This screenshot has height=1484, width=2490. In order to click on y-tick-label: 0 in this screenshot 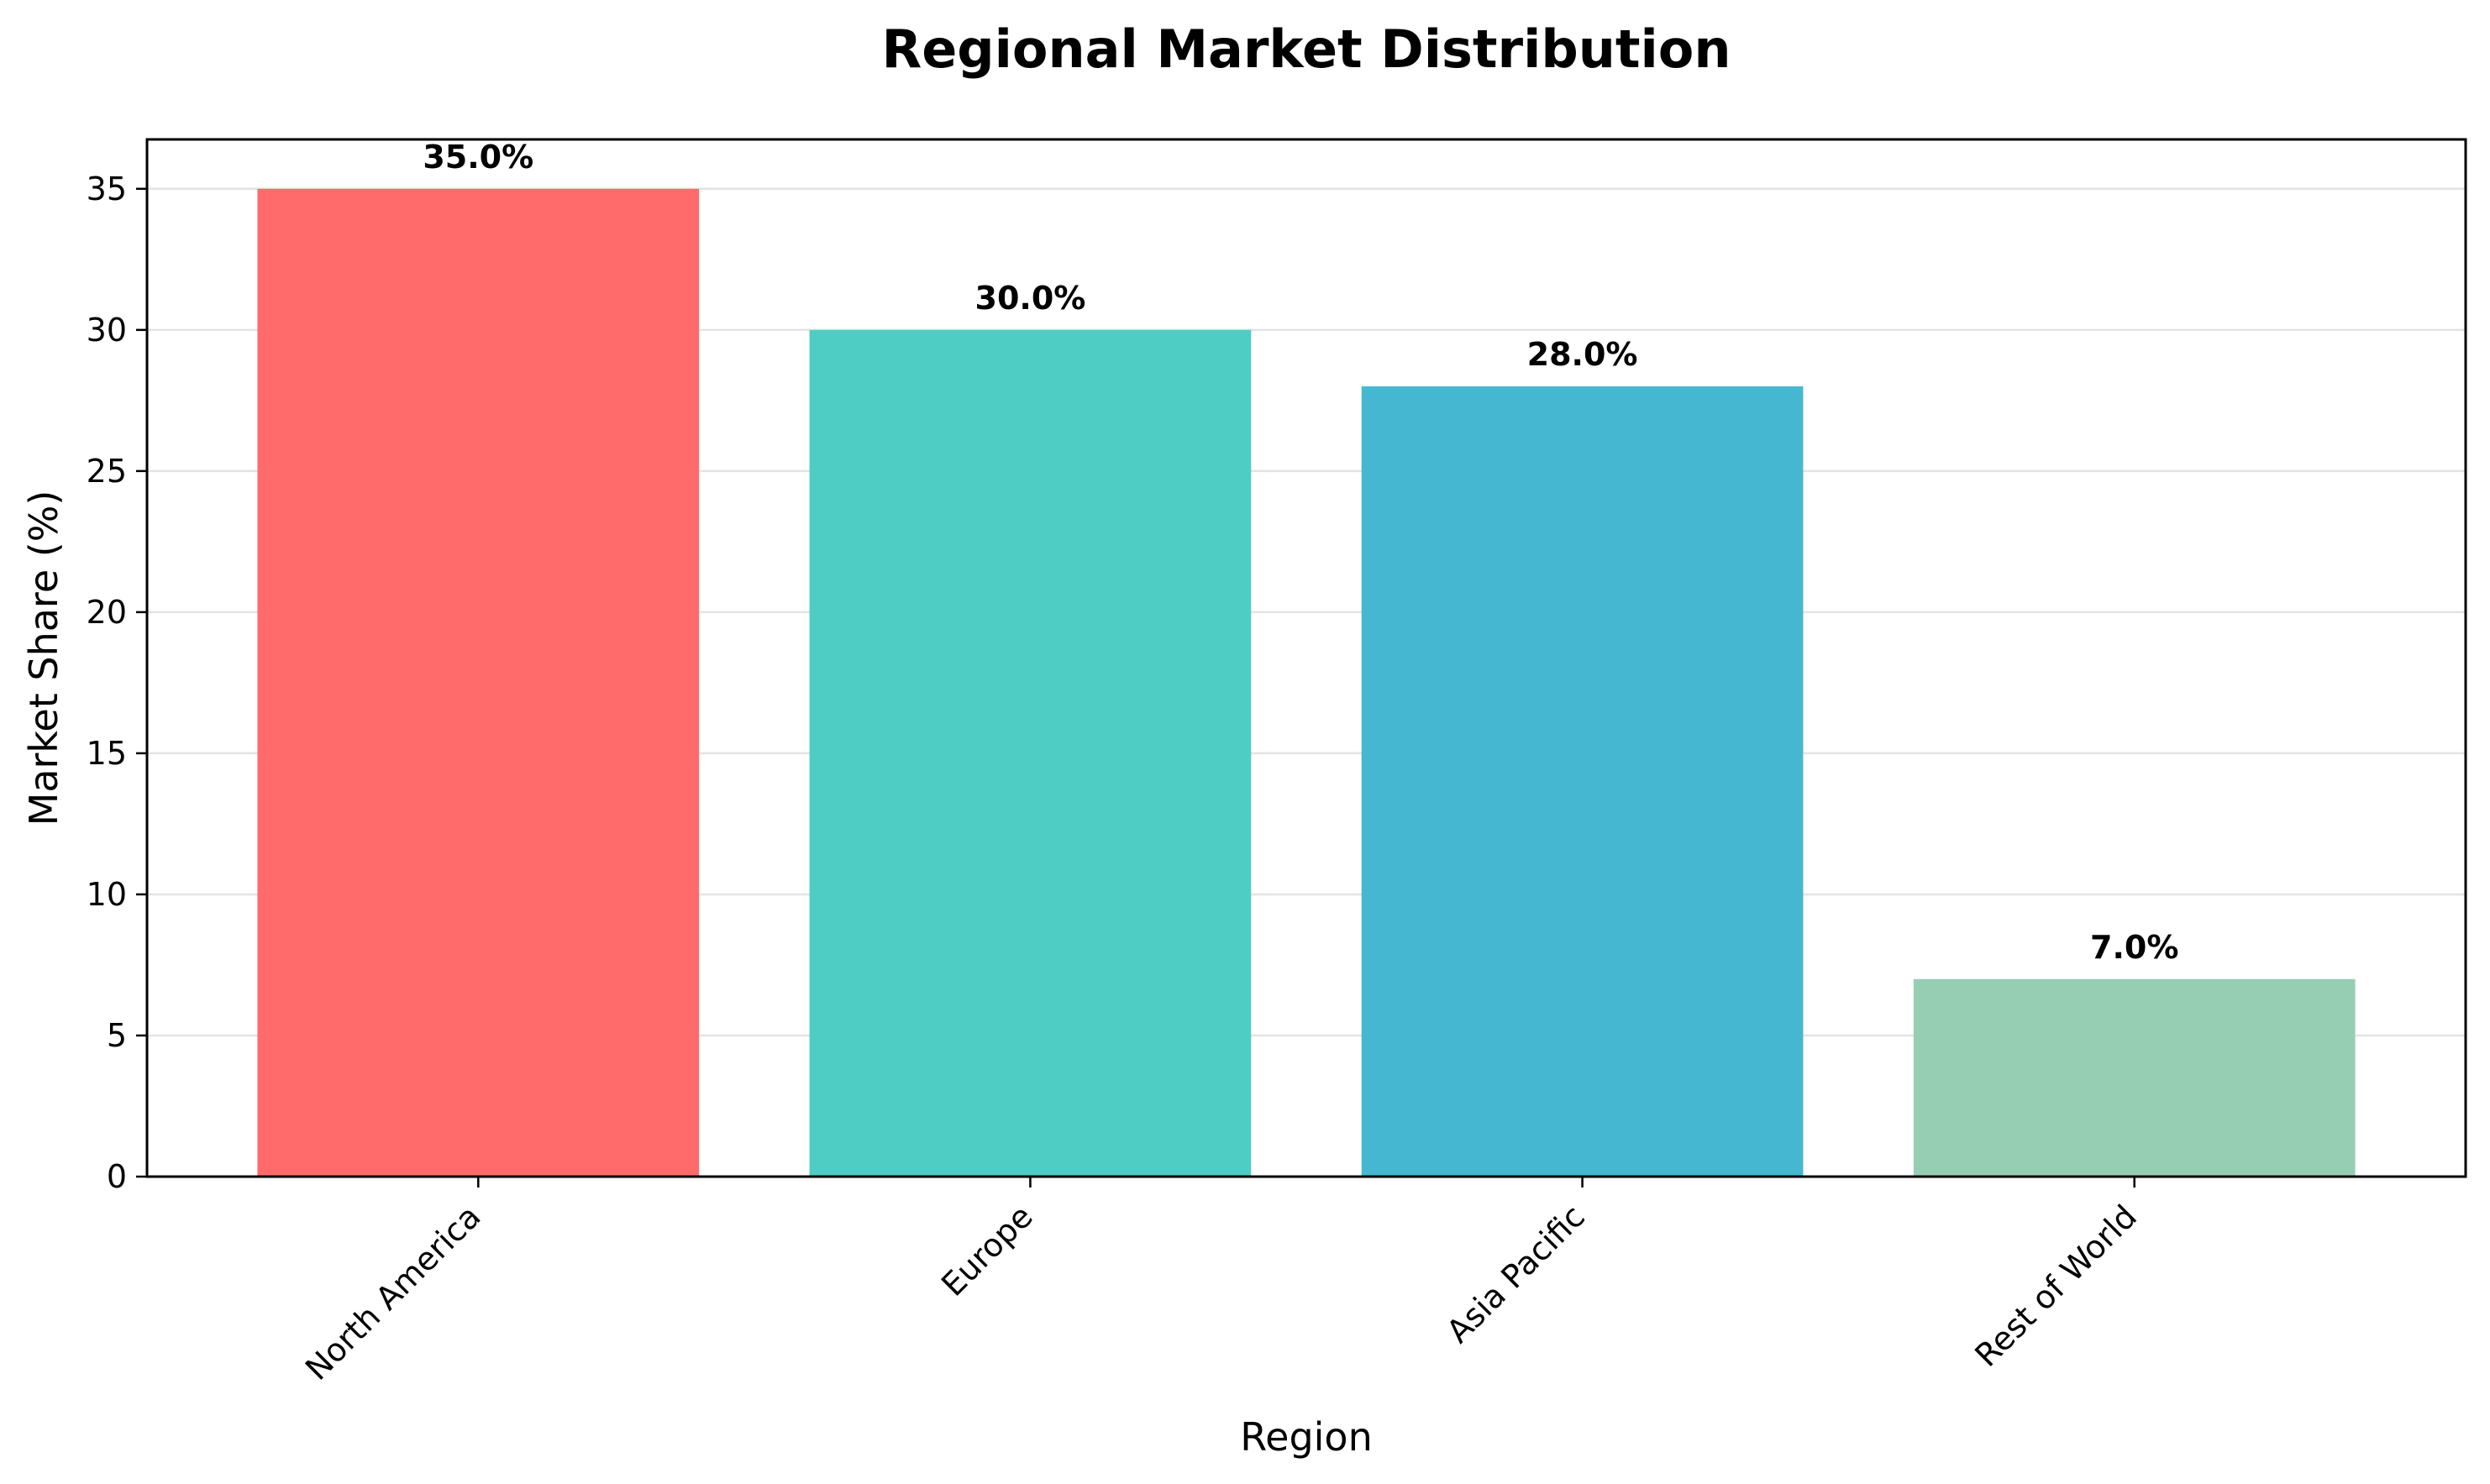, I will do `click(117, 1177)`.